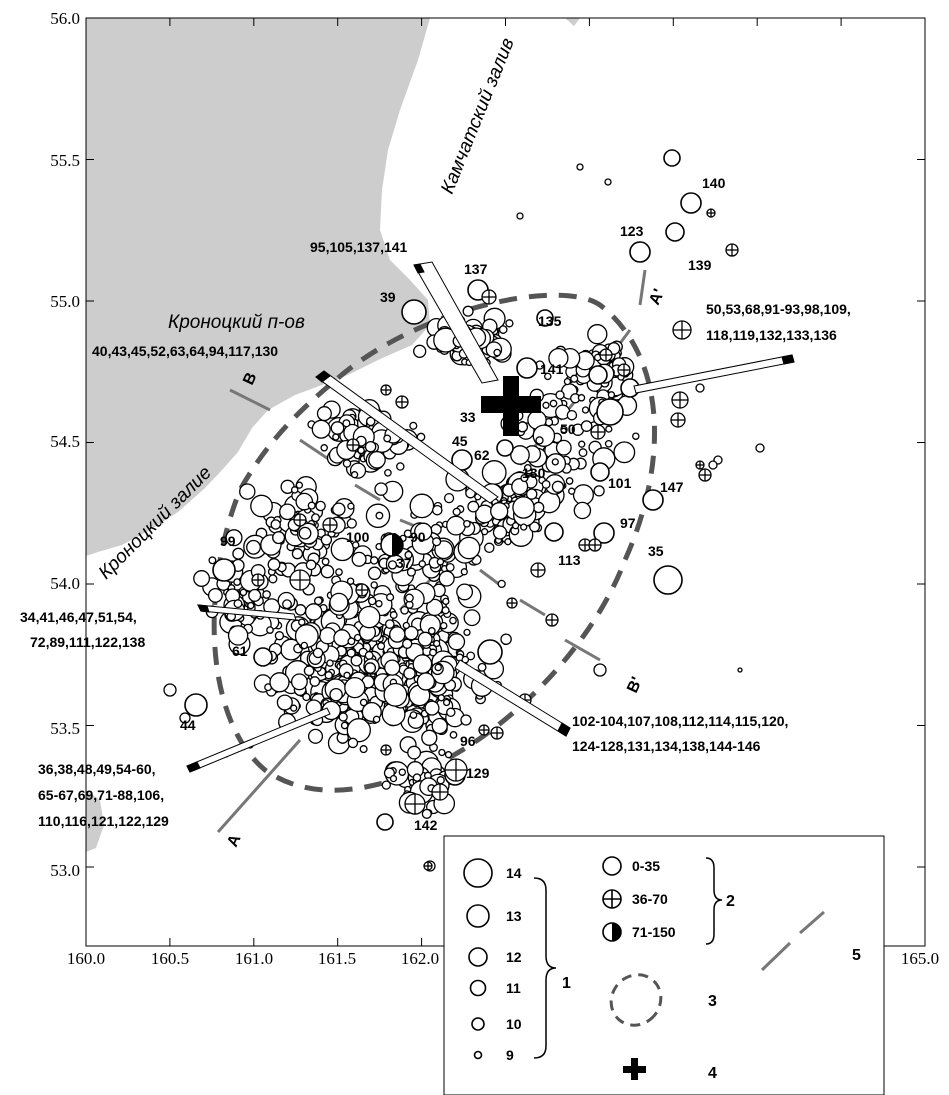  I want to click on event-label: 123, so click(632, 231).